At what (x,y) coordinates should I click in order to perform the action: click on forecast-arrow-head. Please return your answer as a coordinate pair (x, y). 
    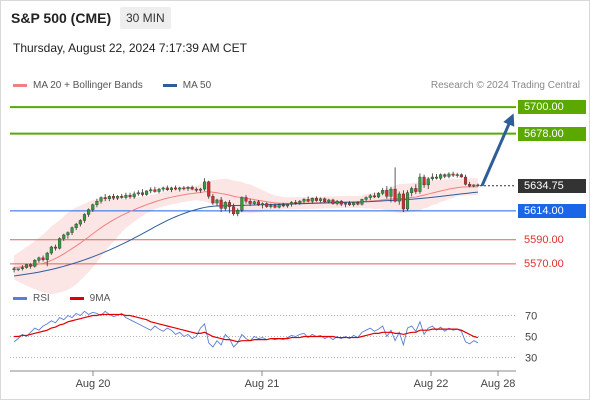
    Looking at the image, I should click on (509, 120).